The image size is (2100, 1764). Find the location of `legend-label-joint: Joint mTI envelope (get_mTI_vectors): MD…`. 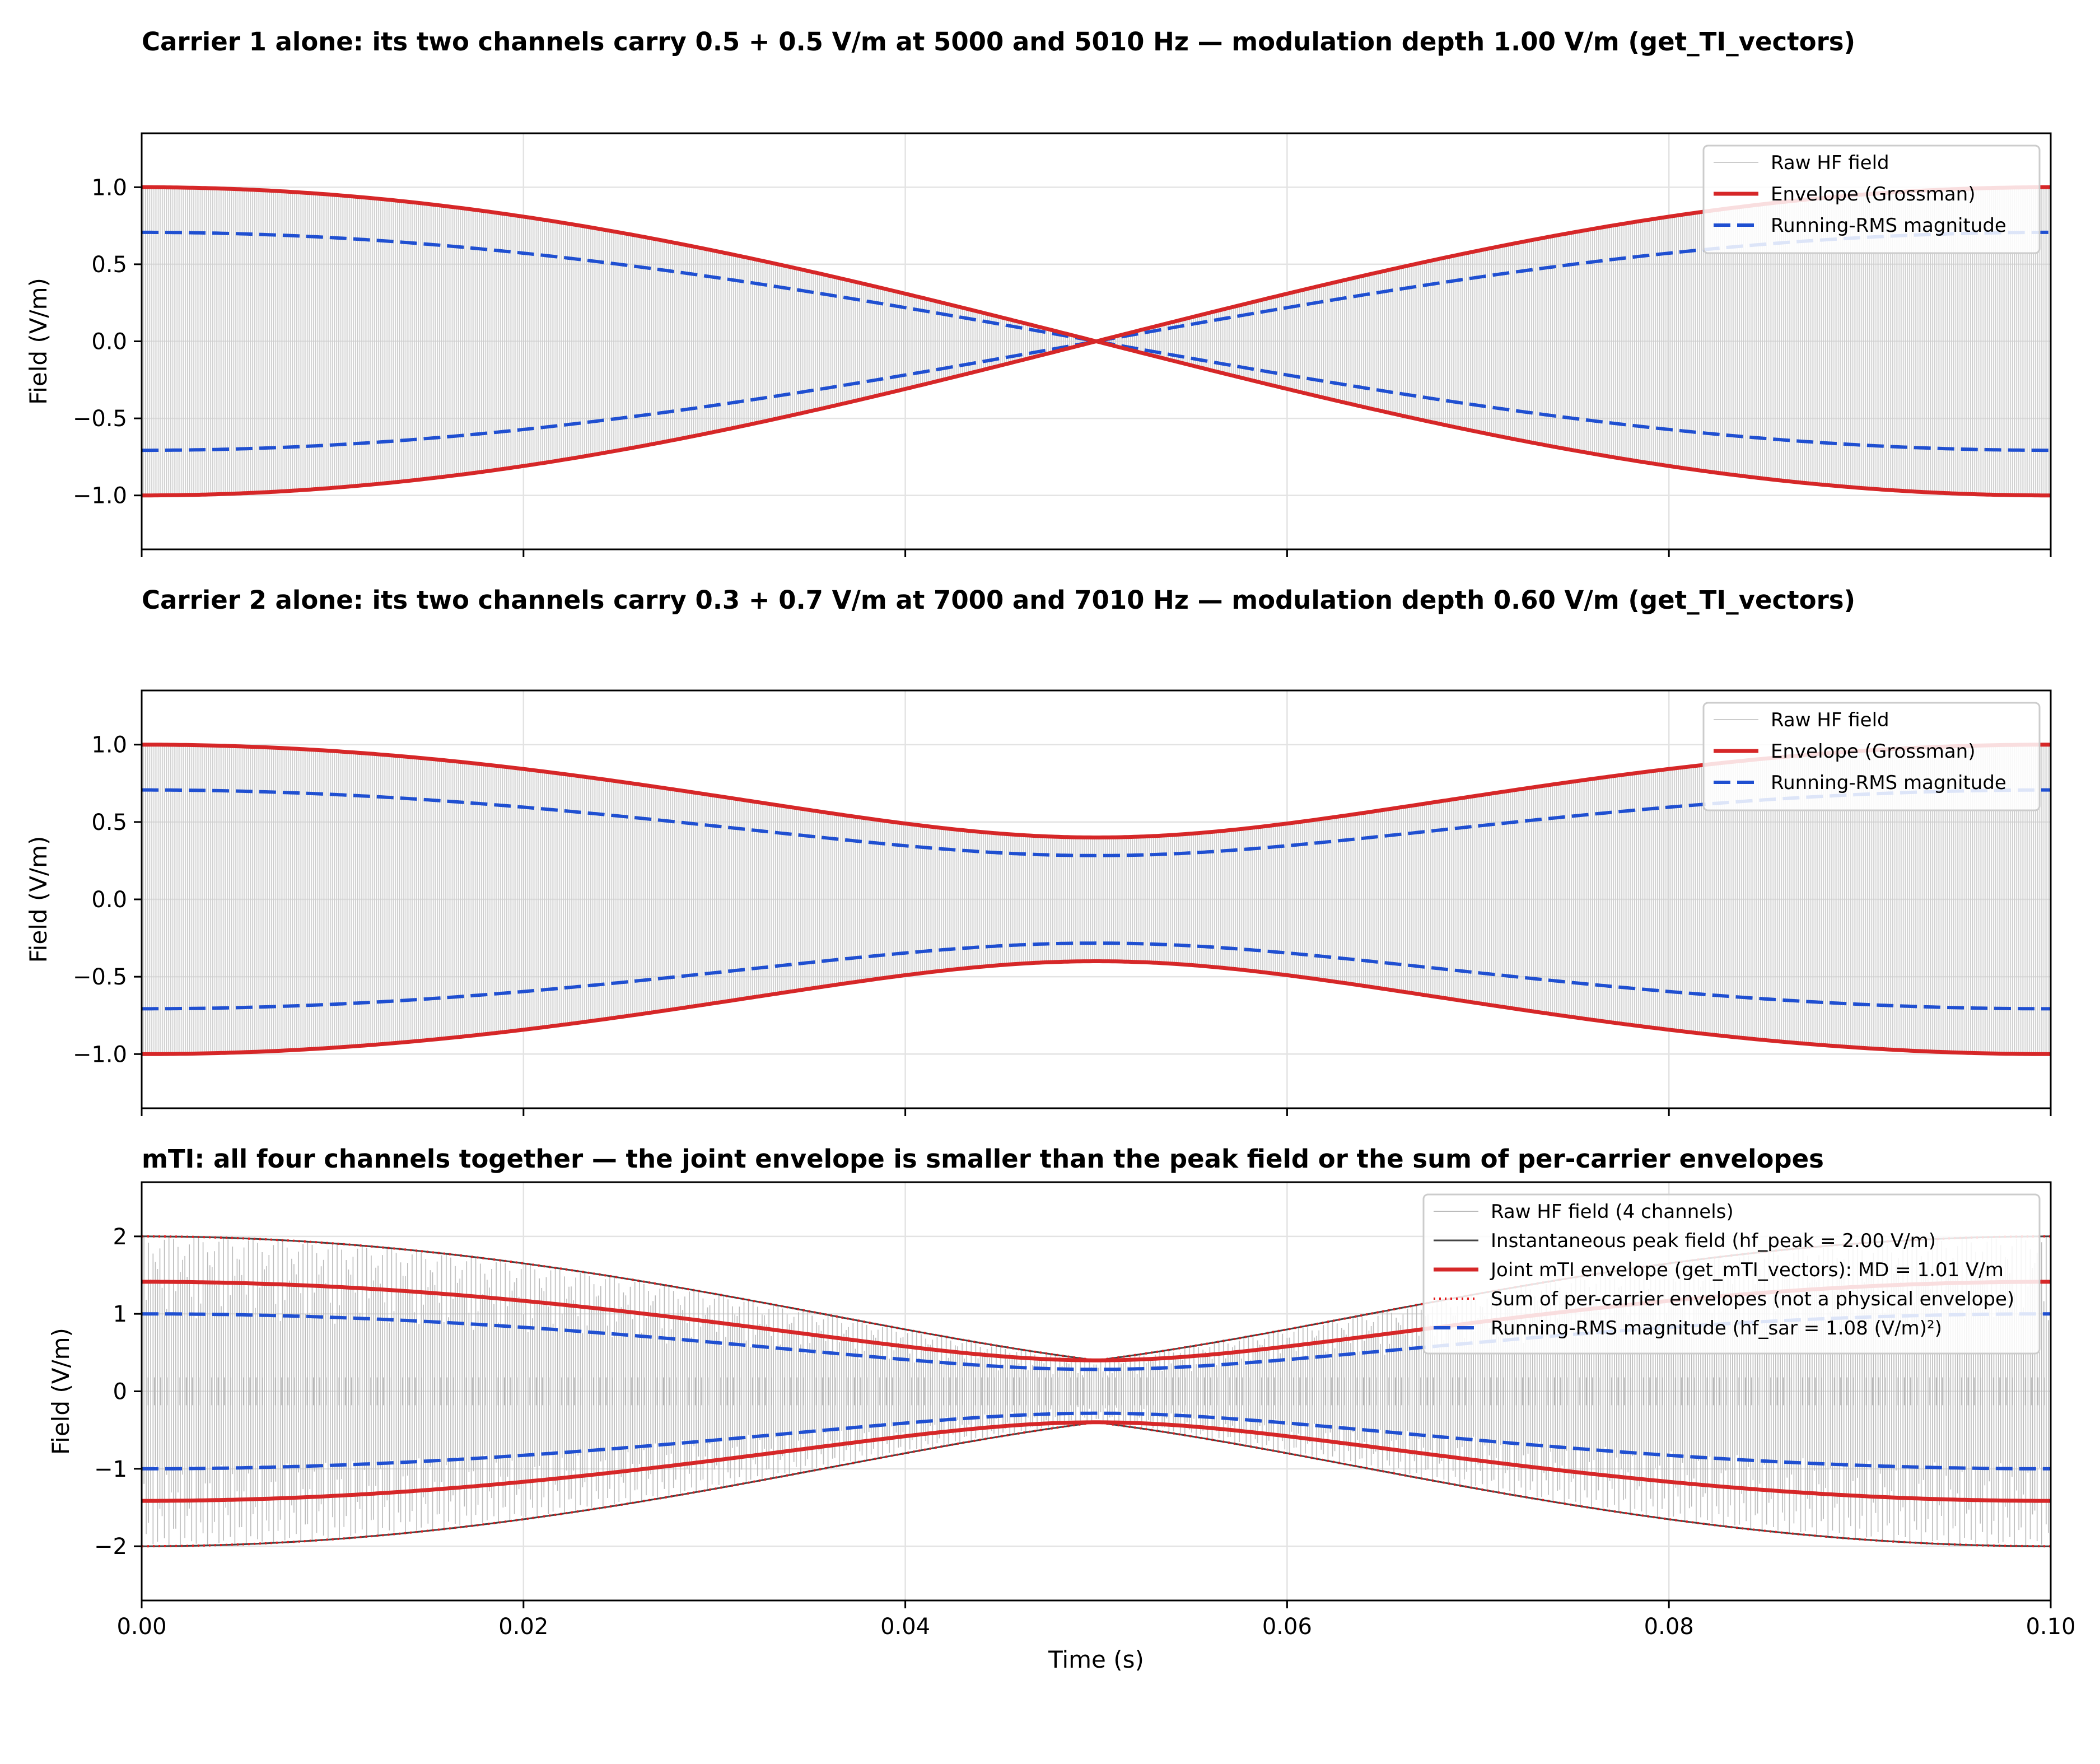

legend-label-joint: Joint mTI envelope (get_mTI_vectors): MD… is located at coordinates (1747, 1270).